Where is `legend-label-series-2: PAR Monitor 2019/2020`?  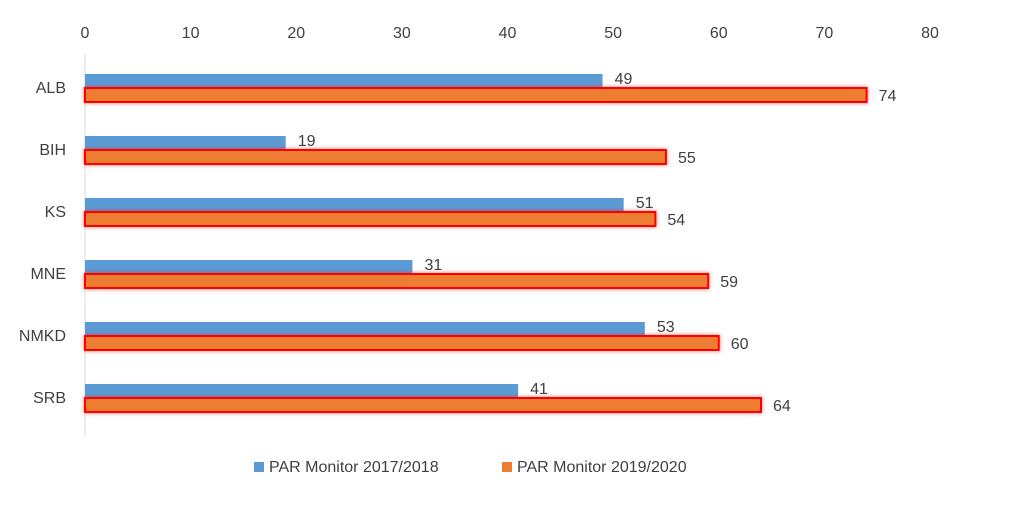 legend-label-series-2: PAR Monitor 2019/2020 is located at coordinates (602, 467).